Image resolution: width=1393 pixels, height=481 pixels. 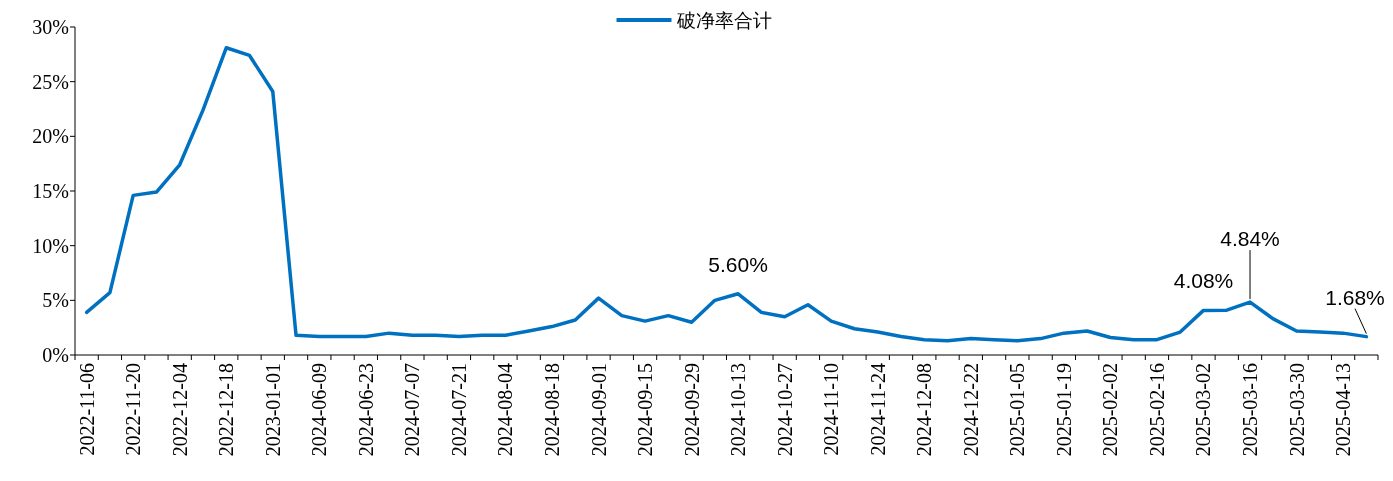 I want to click on x-tick-label: 2024-08-04, so click(x=505, y=410).